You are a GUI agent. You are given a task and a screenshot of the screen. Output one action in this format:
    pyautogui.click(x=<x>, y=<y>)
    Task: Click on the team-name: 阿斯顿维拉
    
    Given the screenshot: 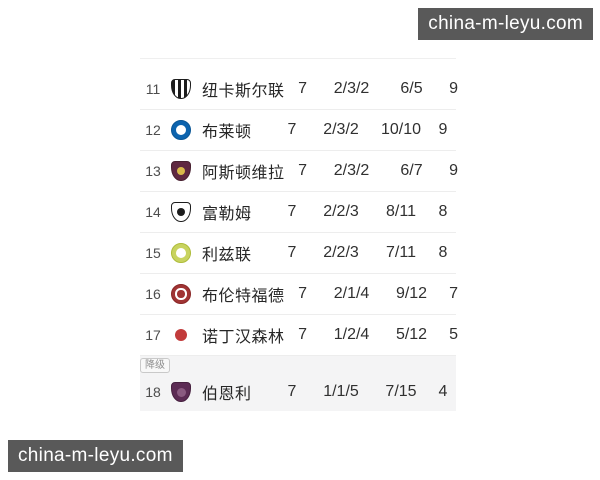 What is the action you would take?
    pyautogui.click(x=243, y=173)
    